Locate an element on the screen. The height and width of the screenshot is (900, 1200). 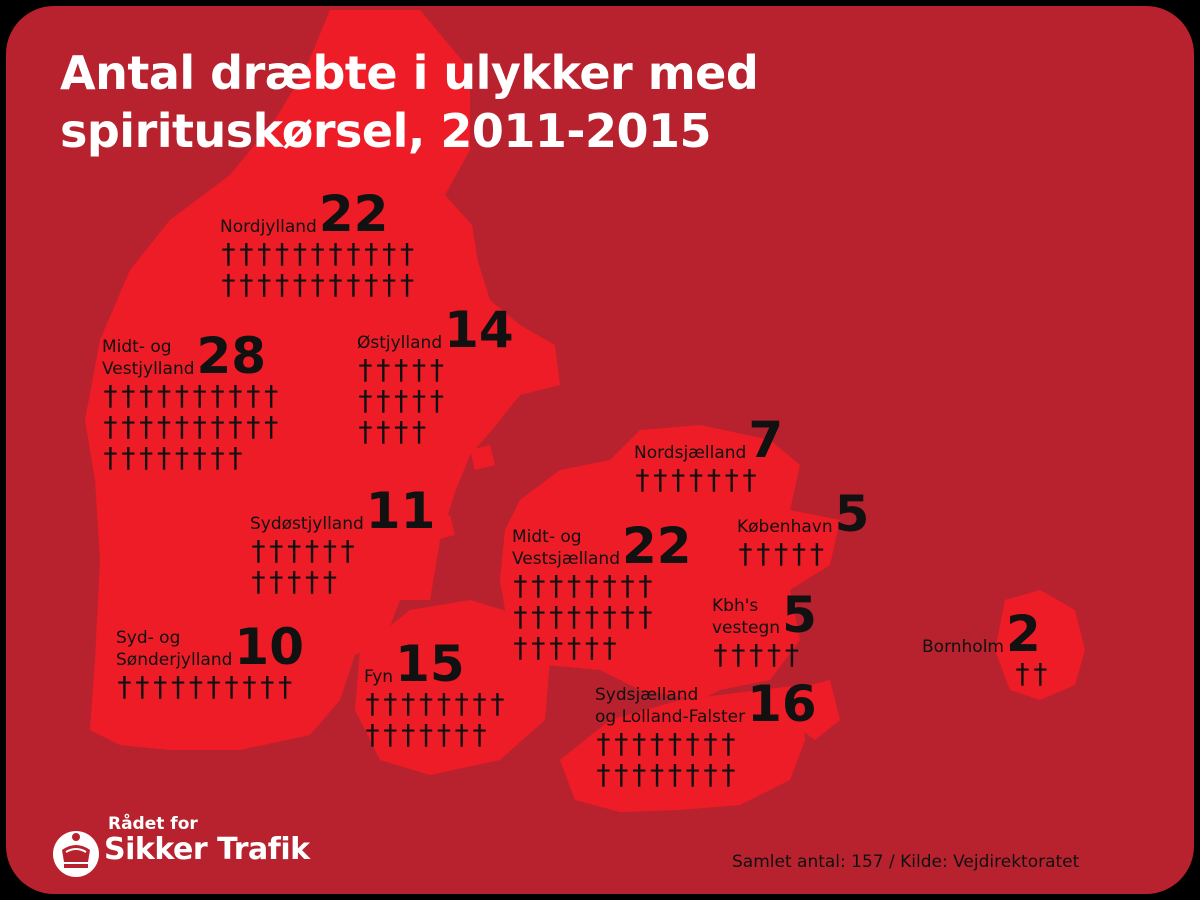
mon-landmass is located at coordinates (815, 710).